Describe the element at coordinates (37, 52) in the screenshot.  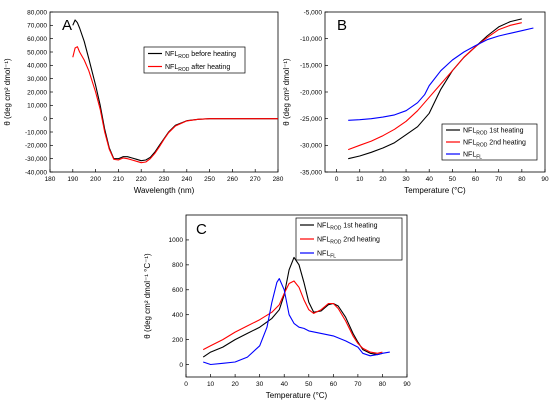
I see `y-tick-label: 50,000` at that location.